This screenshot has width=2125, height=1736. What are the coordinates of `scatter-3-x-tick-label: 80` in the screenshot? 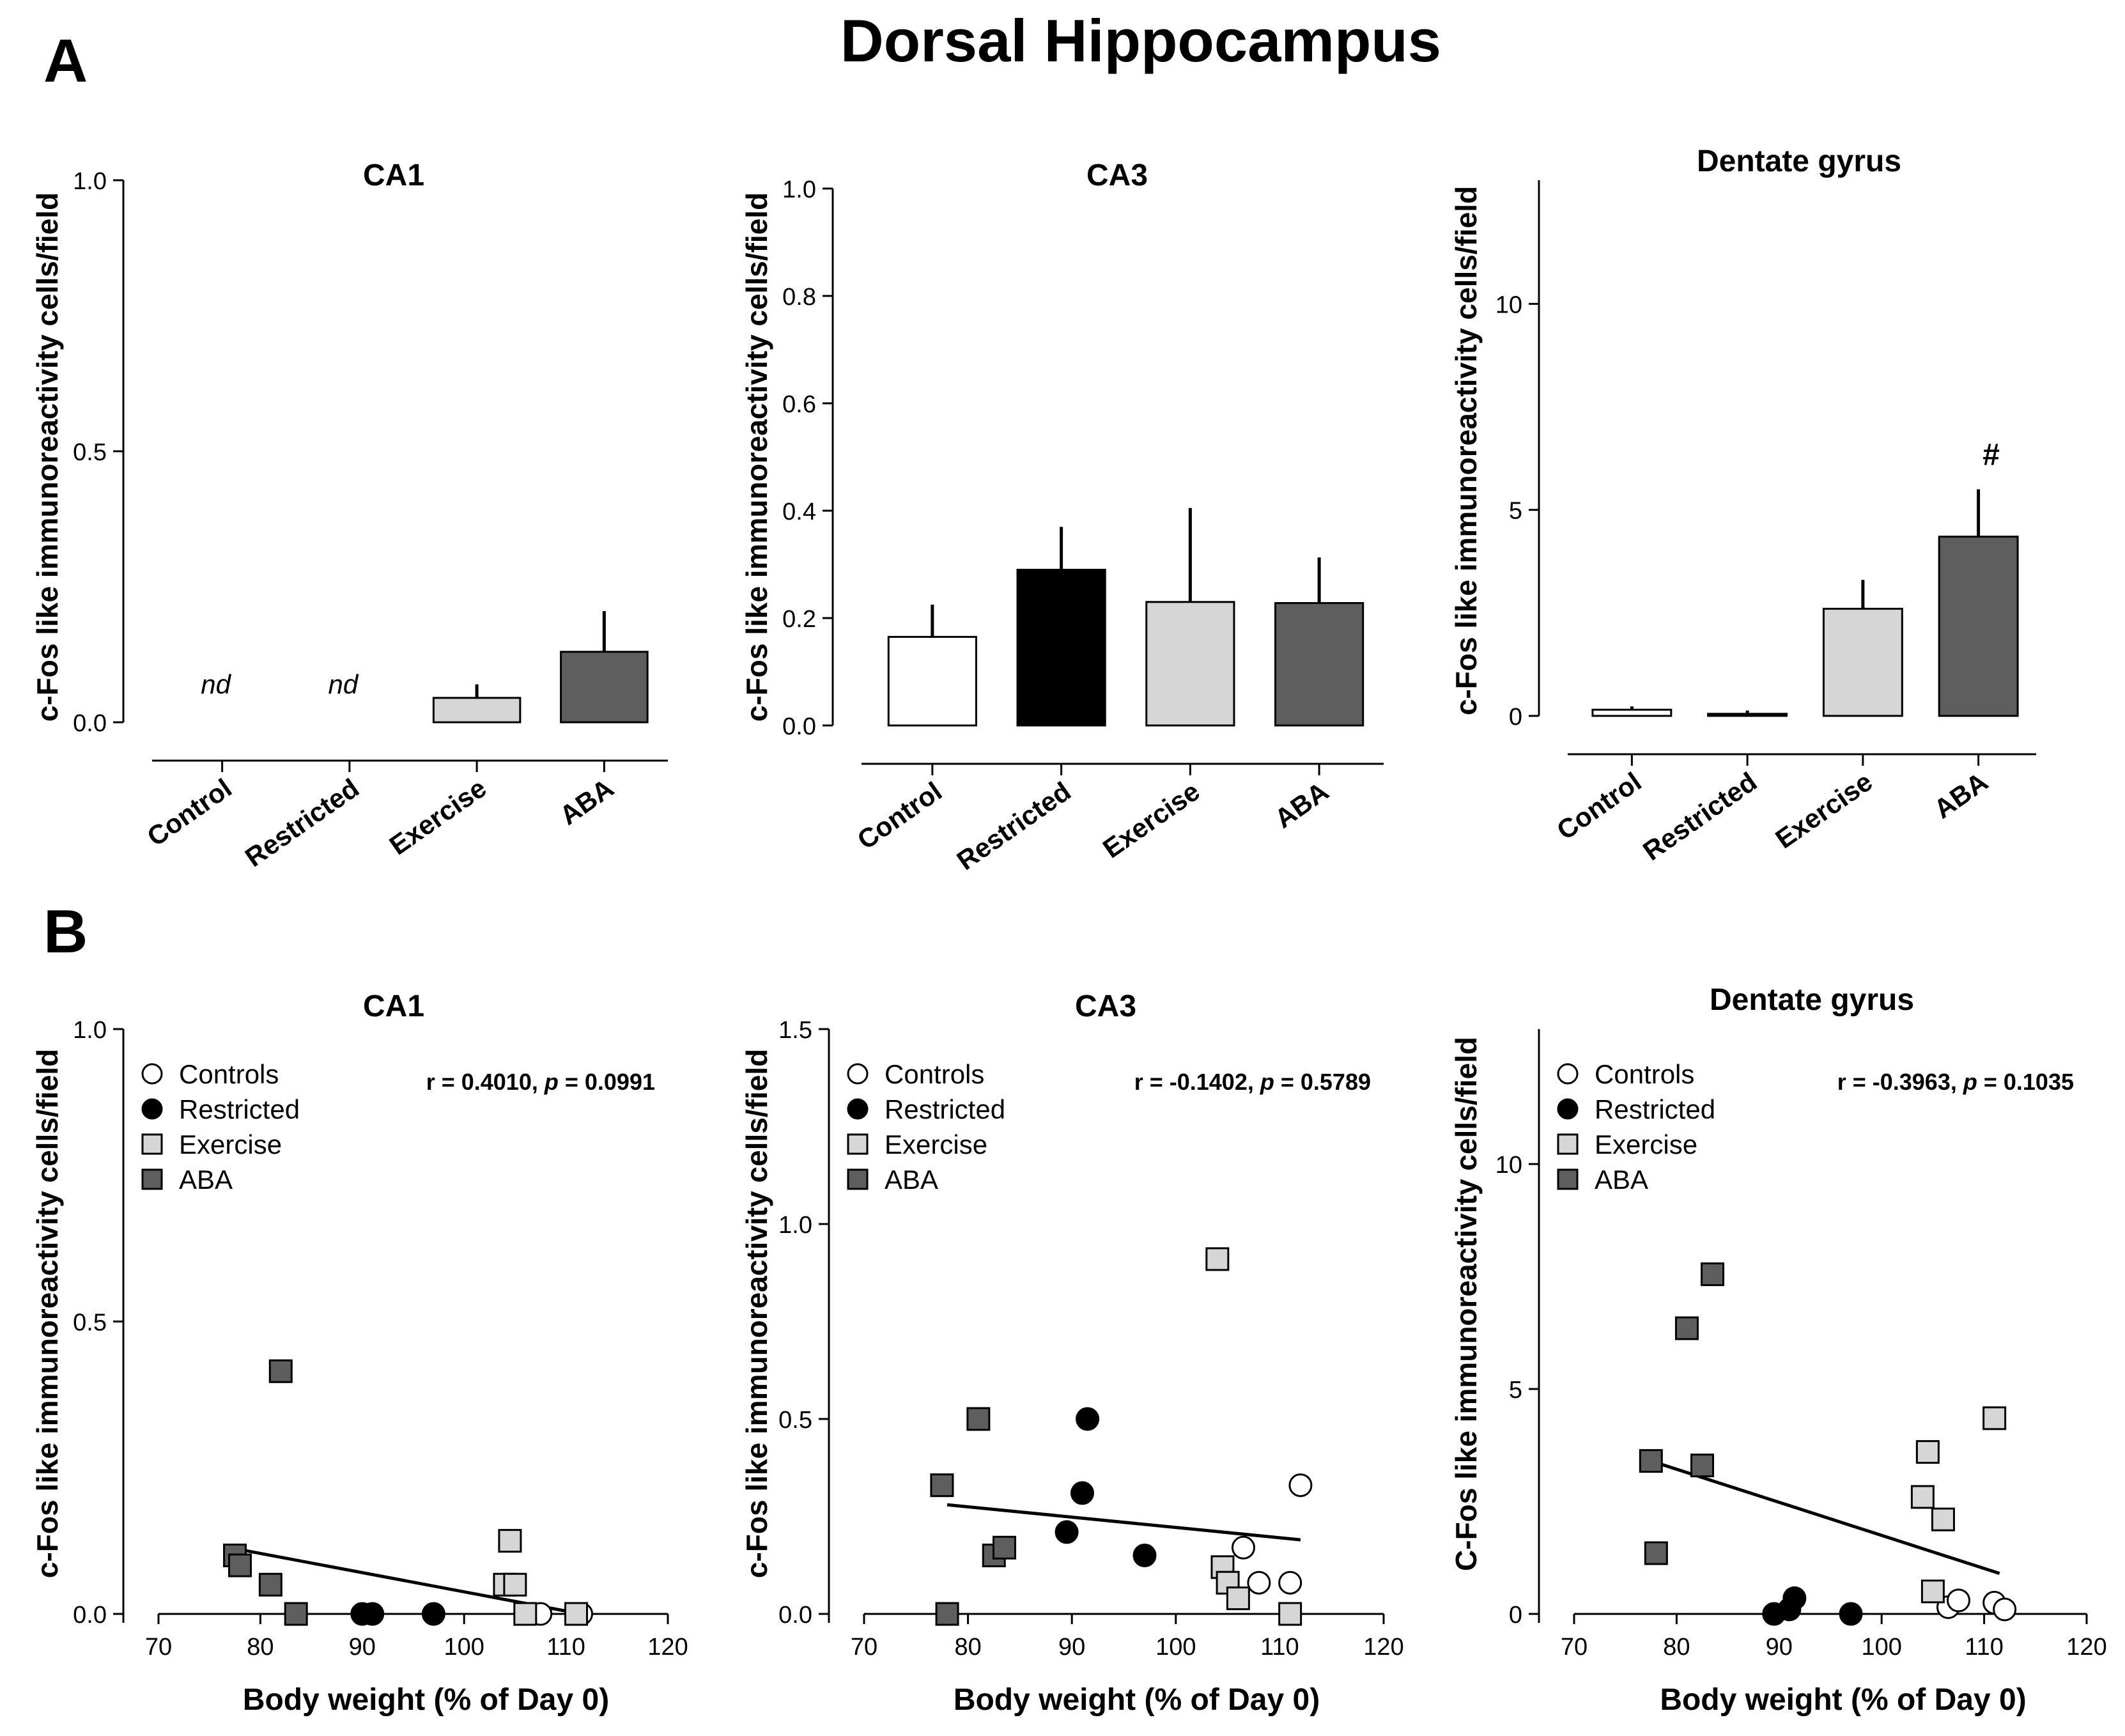 It's located at (1676, 1647).